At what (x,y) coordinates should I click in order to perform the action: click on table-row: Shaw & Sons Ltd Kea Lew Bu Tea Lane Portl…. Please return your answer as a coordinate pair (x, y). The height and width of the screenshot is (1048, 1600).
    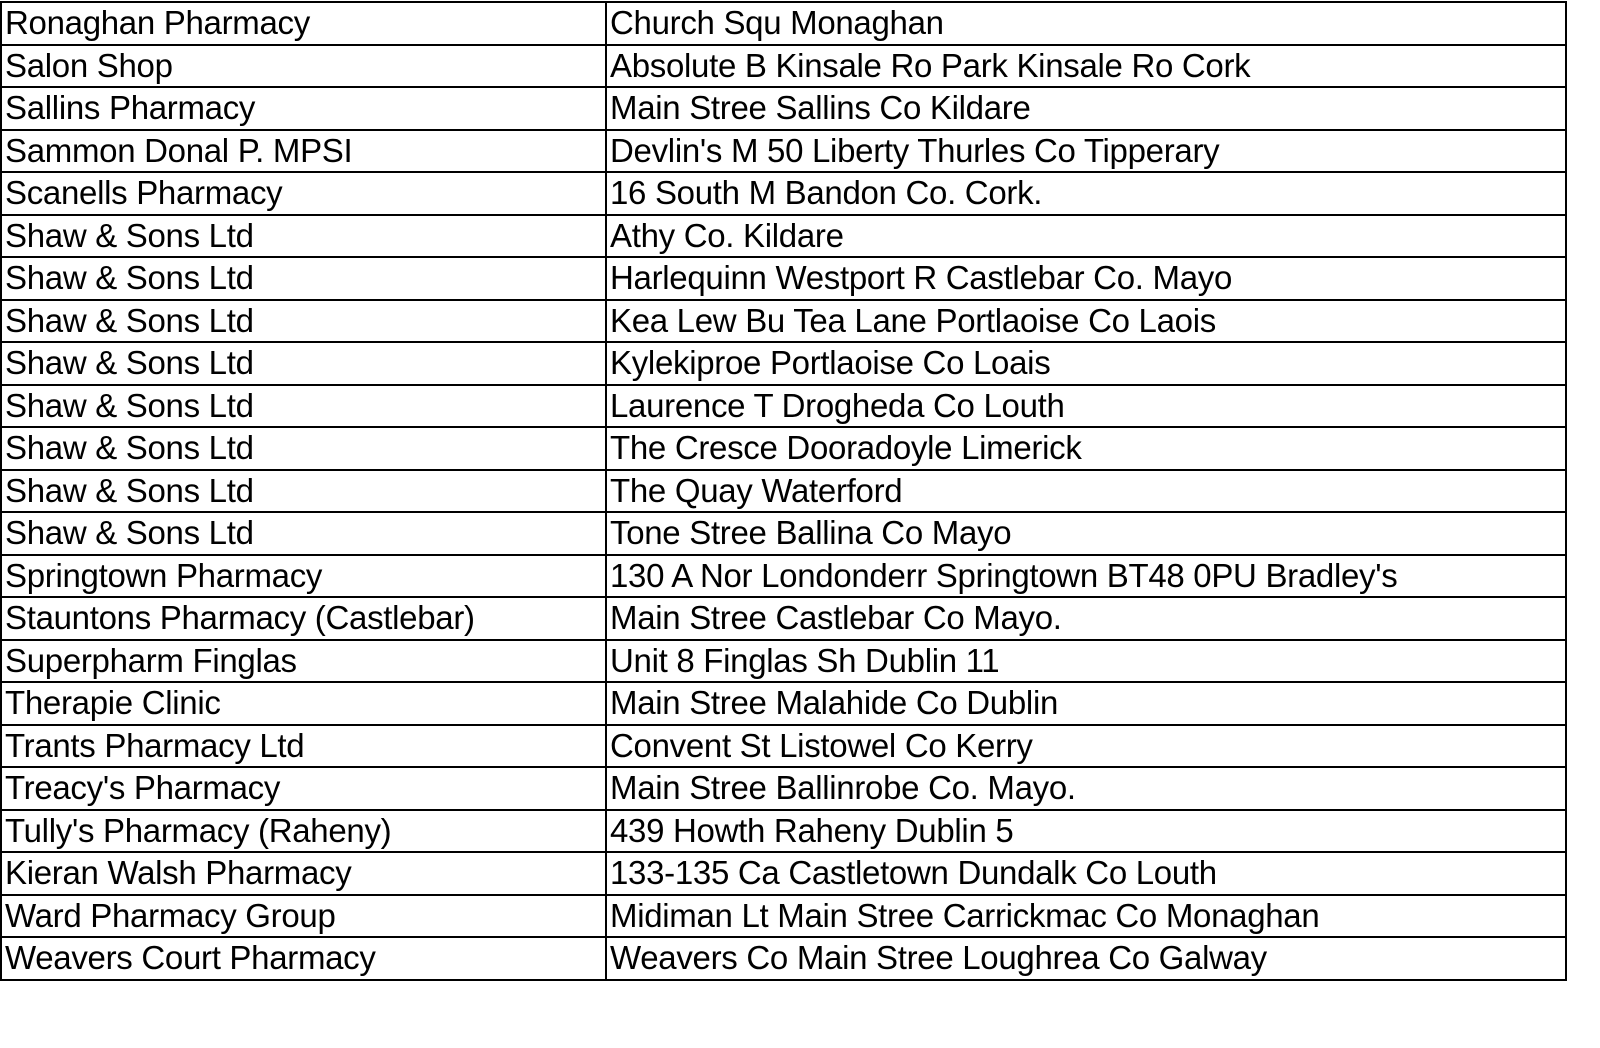
    Looking at the image, I should click on (783, 320).